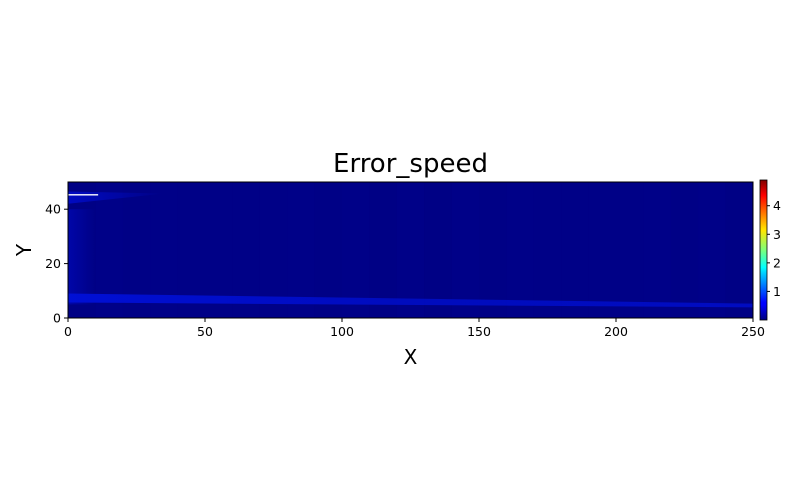 The height and width of the screenshot is (500, 800). What do you see at coordinates (763, 250) in the screenshot?
I see `colorbar-gradient` at bounding box center [763, 250].